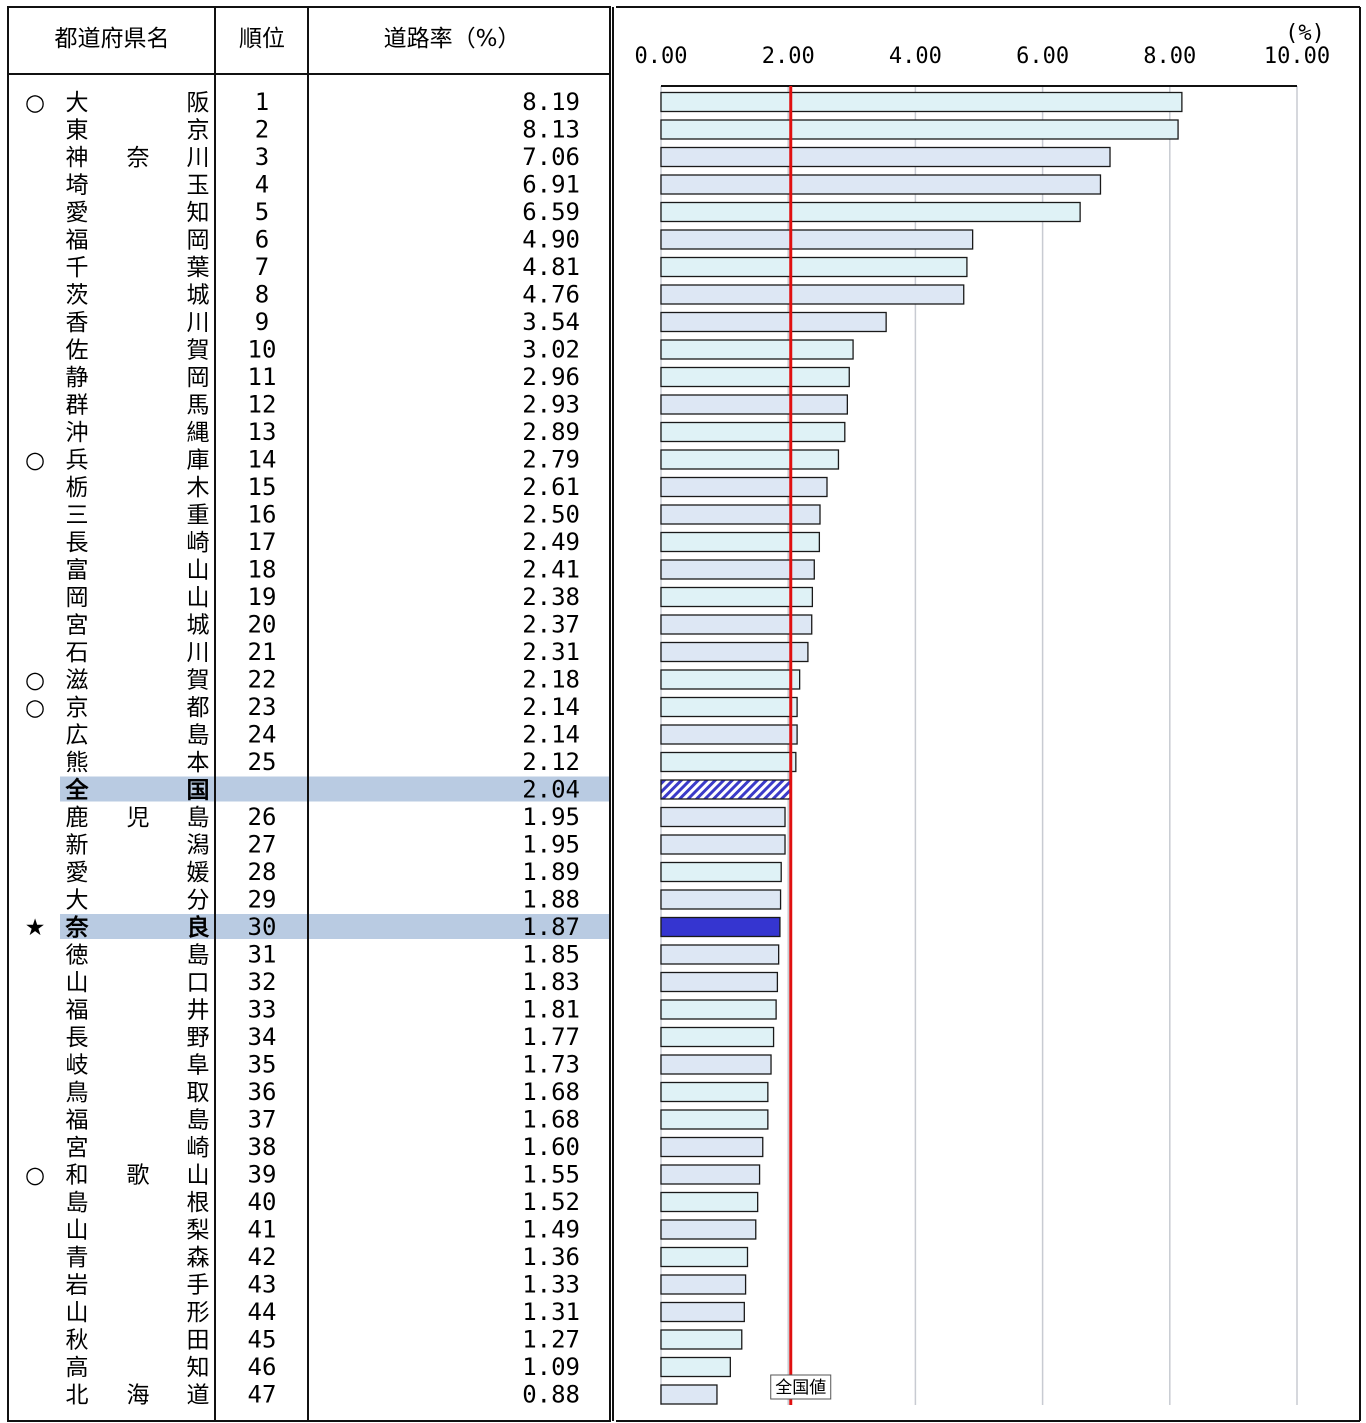 The image size is (1366, 1423). I want to click on prefecture-name-char: 香, so click(77, 323).